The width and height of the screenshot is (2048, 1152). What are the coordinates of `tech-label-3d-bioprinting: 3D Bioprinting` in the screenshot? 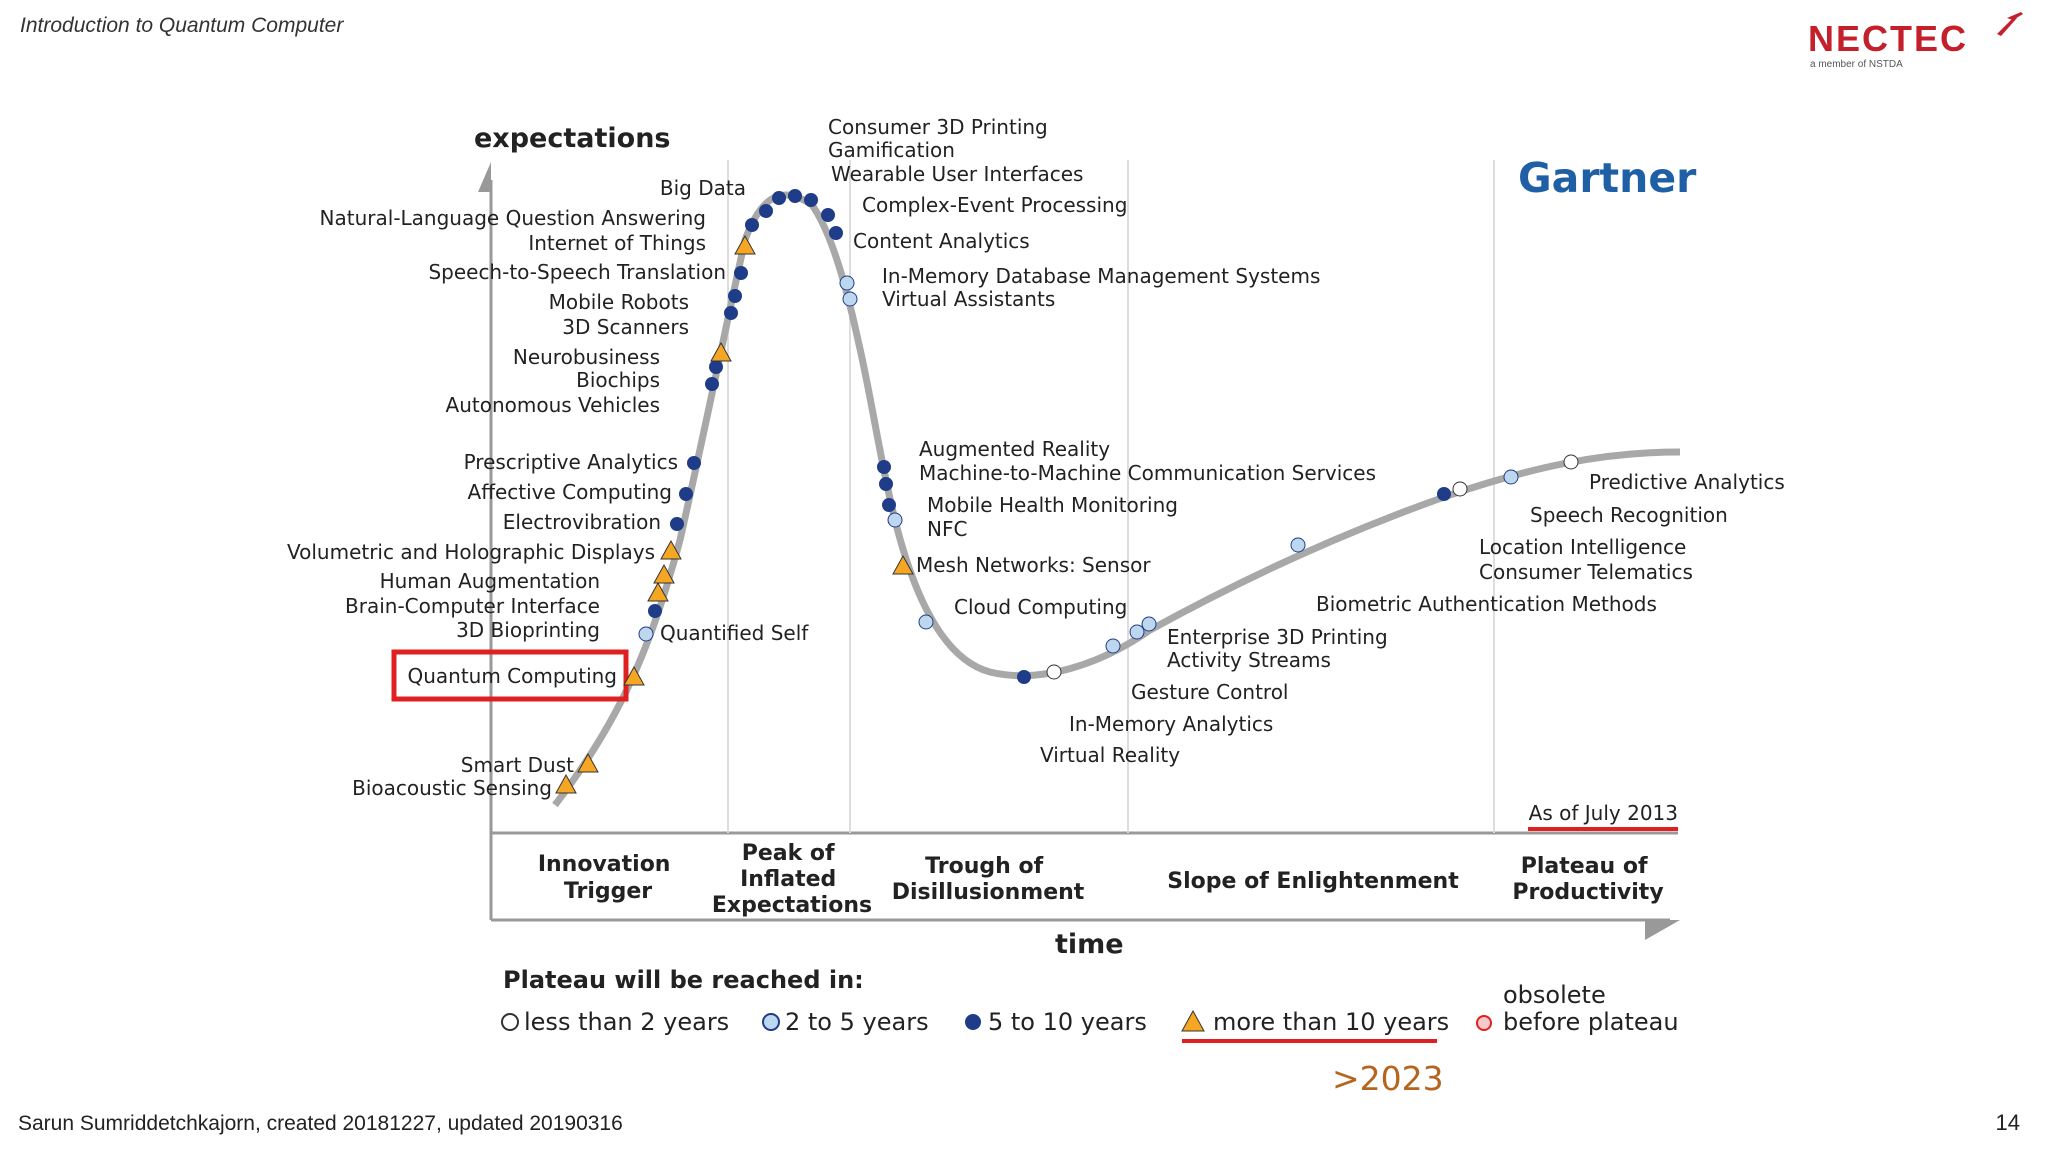 It's located at (528, 630).